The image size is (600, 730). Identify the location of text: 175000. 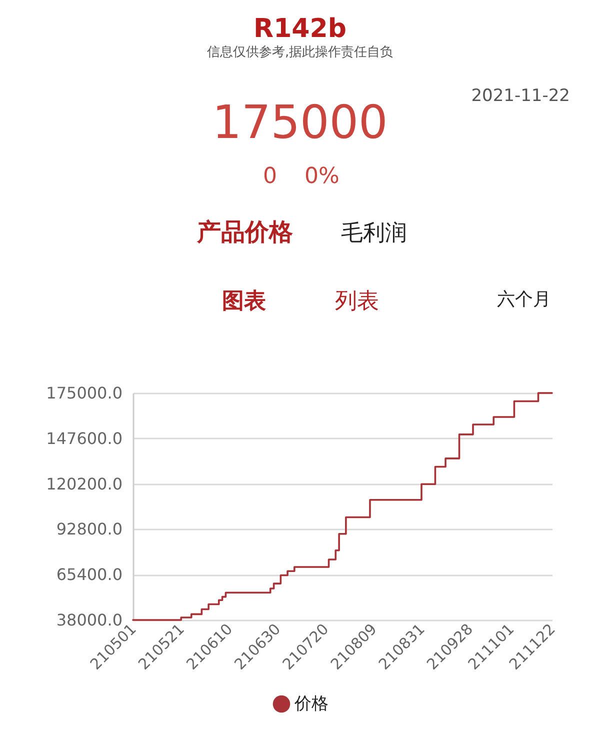
(300, 122).